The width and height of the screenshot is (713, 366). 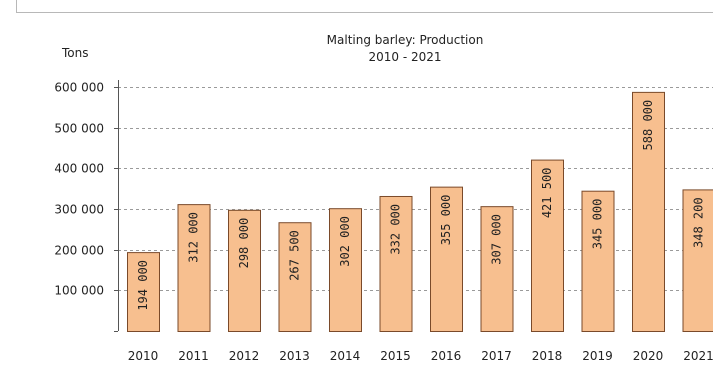 I want to click on x-tick-label: 2015, so click(x=395, y=356).